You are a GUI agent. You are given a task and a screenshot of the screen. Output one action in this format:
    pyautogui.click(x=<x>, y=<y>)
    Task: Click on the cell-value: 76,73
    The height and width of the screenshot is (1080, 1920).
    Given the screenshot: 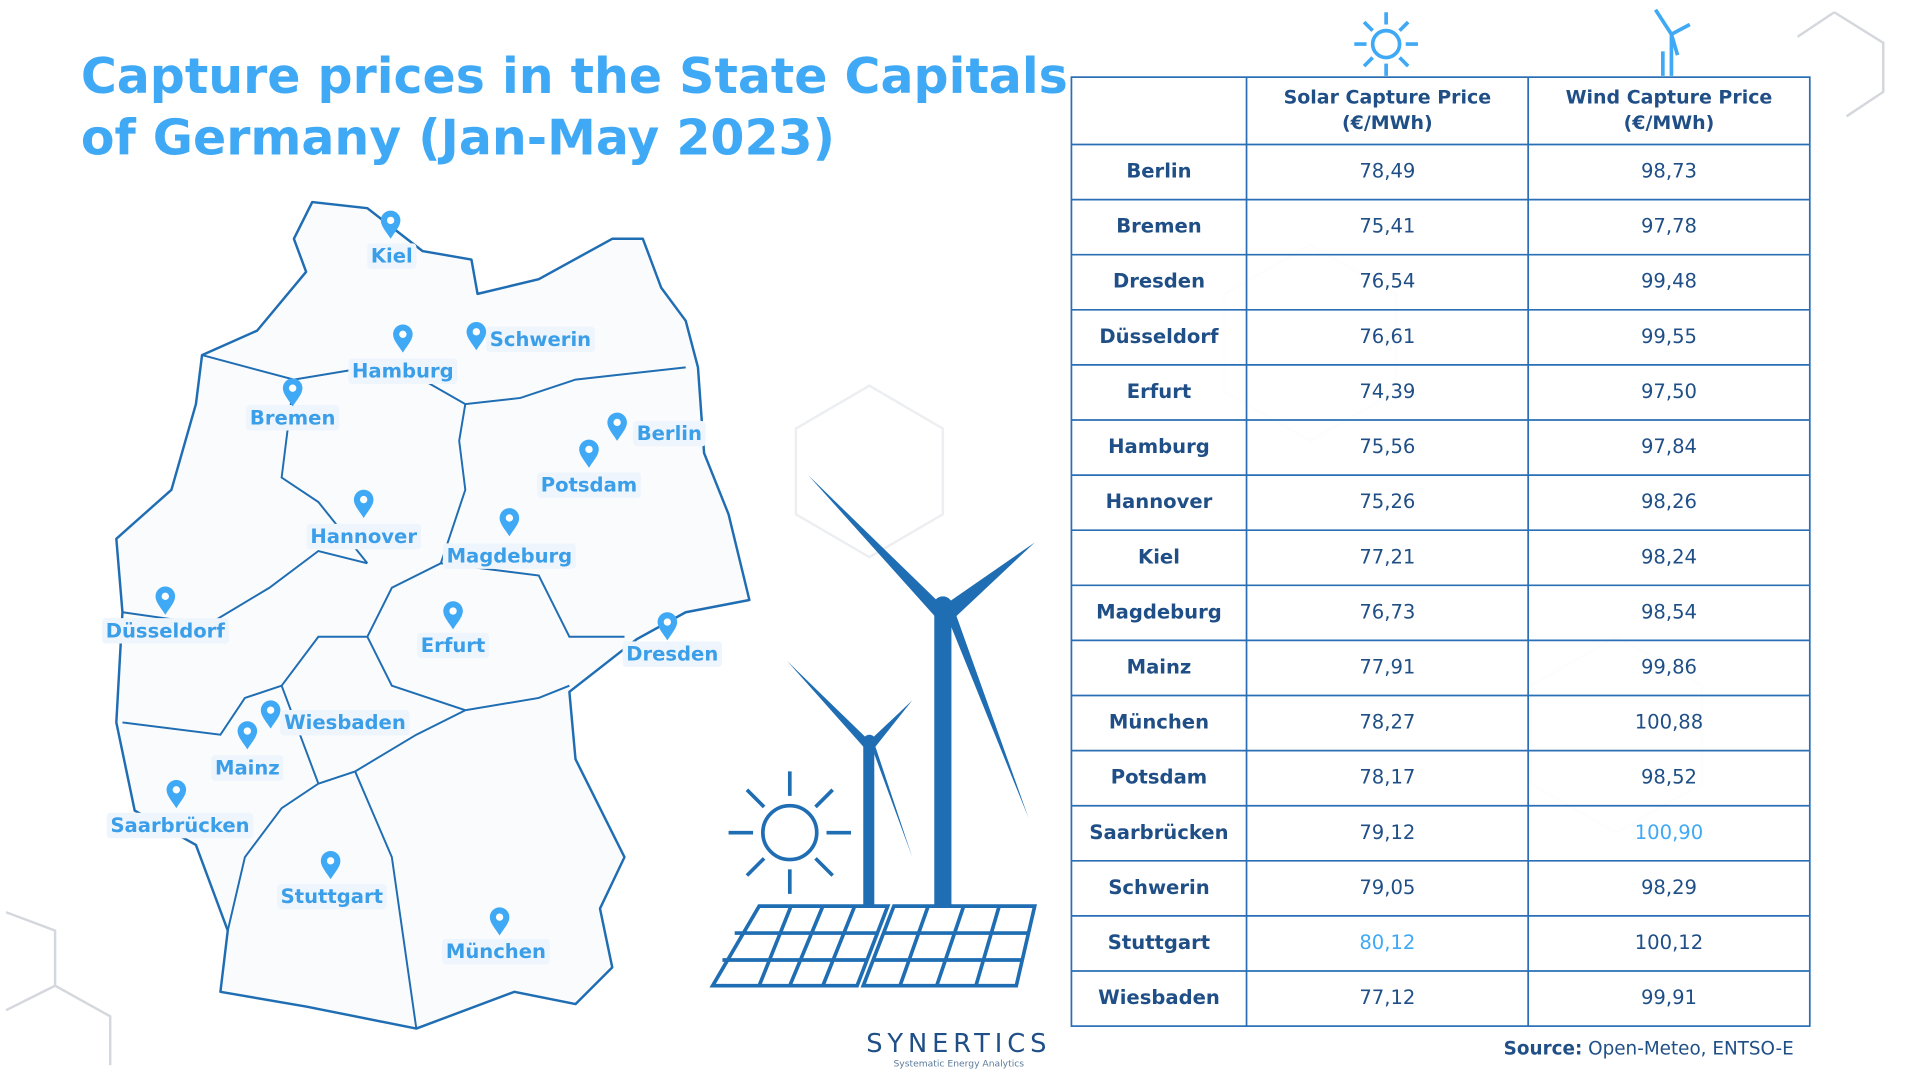 What is the action you would take?
    pyautogui.click(x=1387, y=611)
    